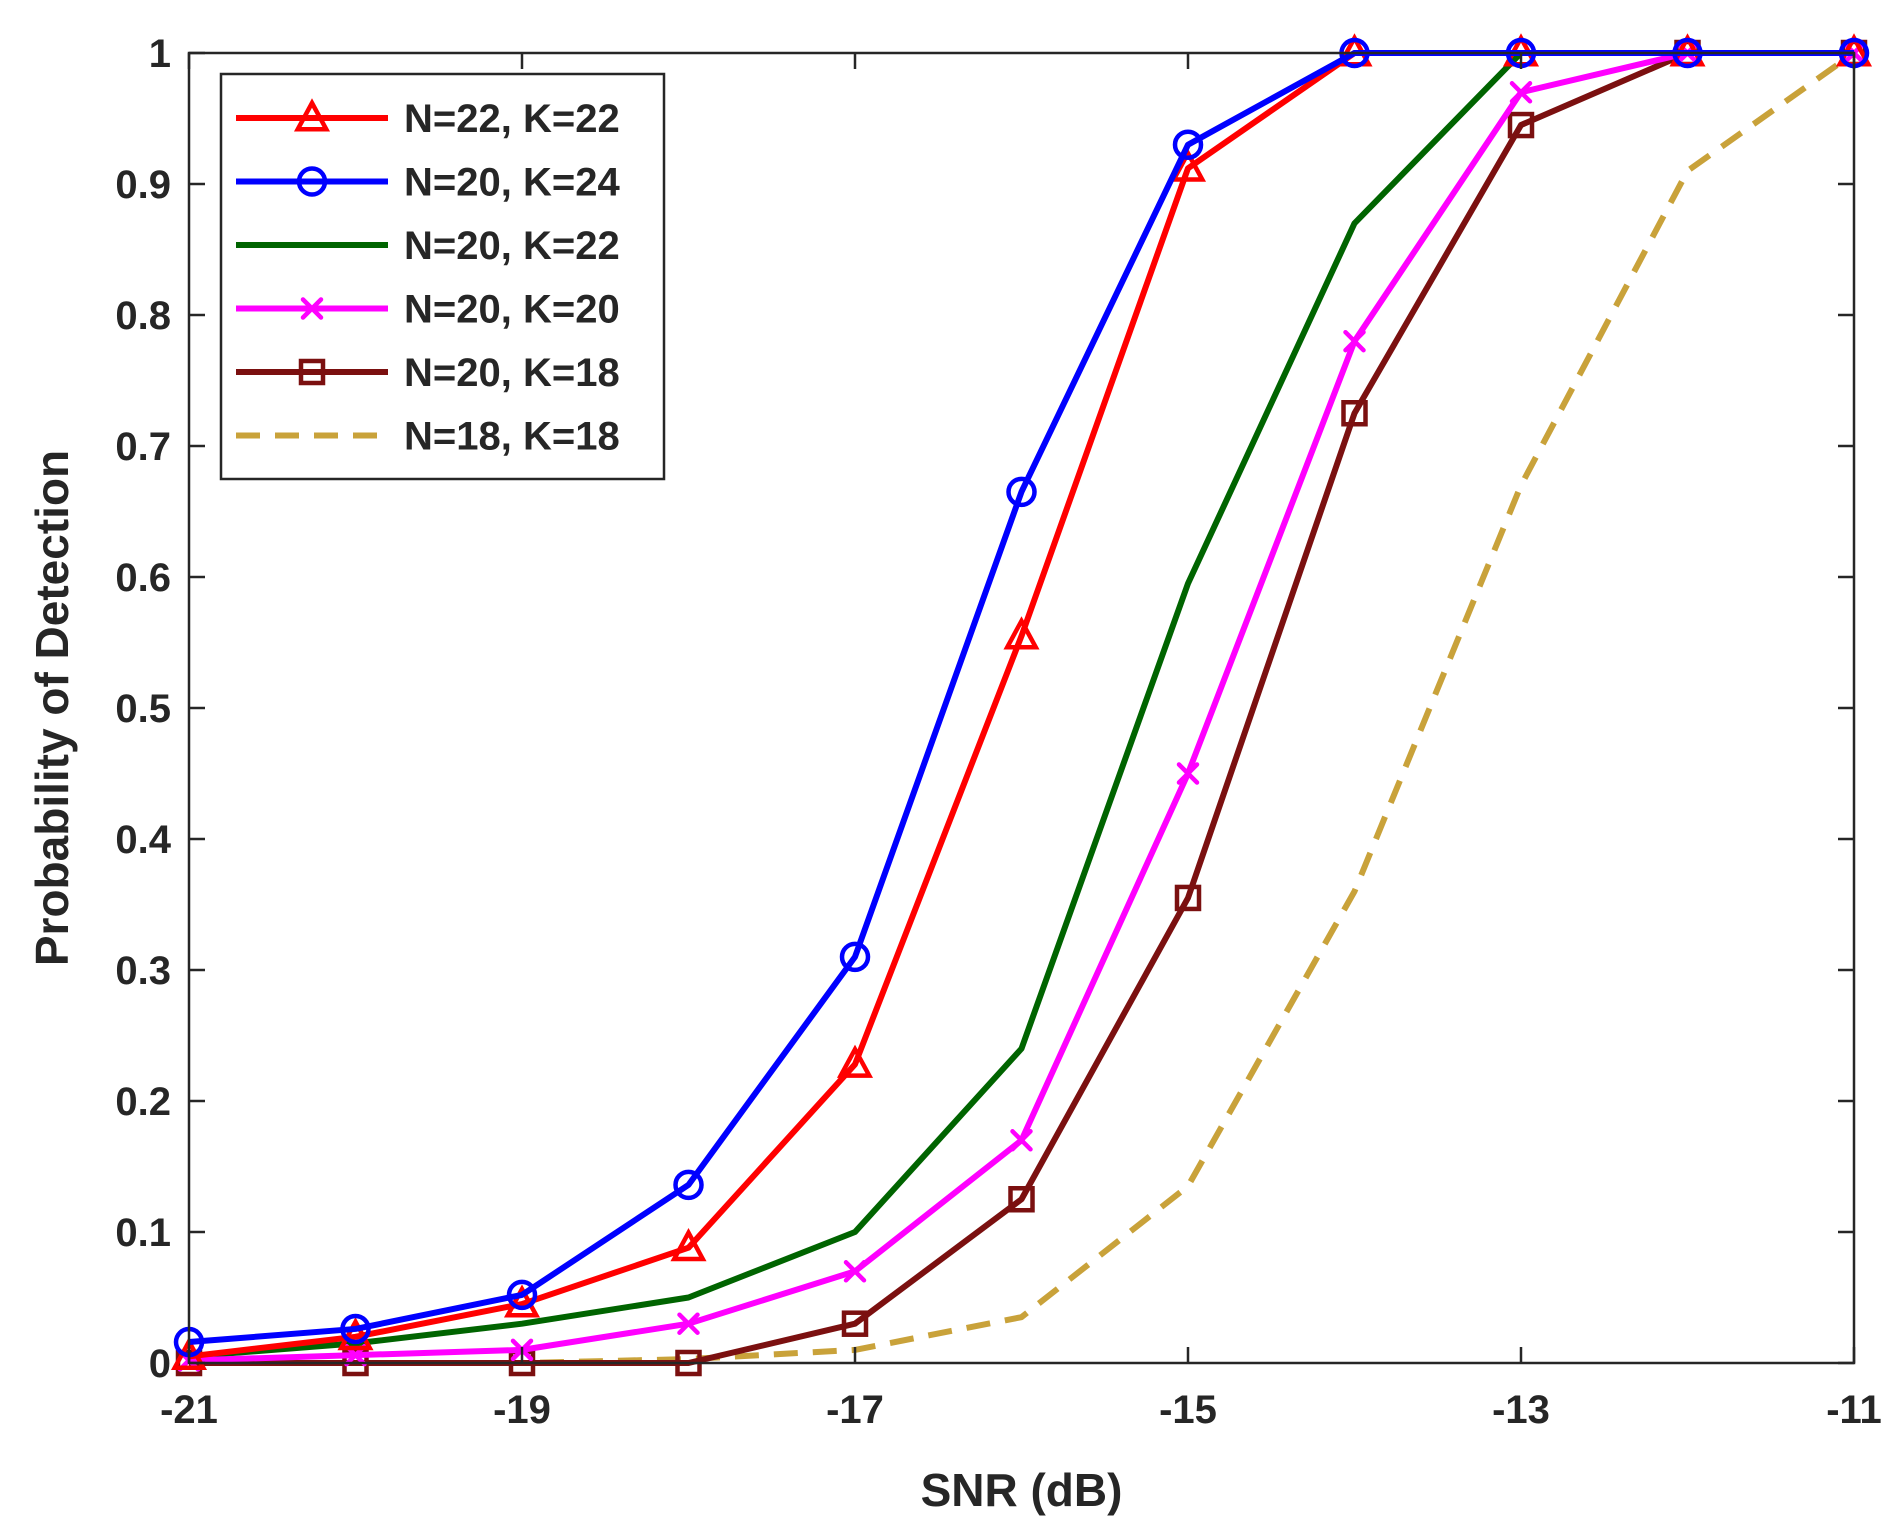 This screenshot has height=1532, width=1899. I want to click on legend-item-n-20-k-24: N=20, K=24, so click(428, 183).